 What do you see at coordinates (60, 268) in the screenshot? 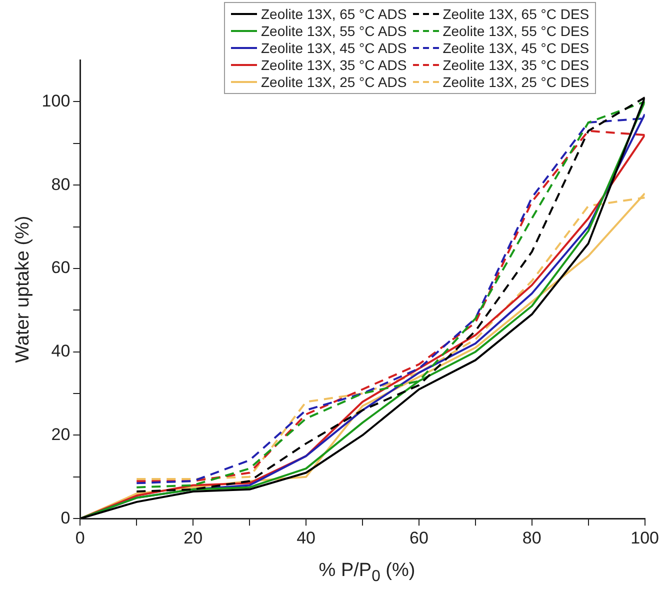
I see `y-tick-label: 60` at bounding box center [60, 268].